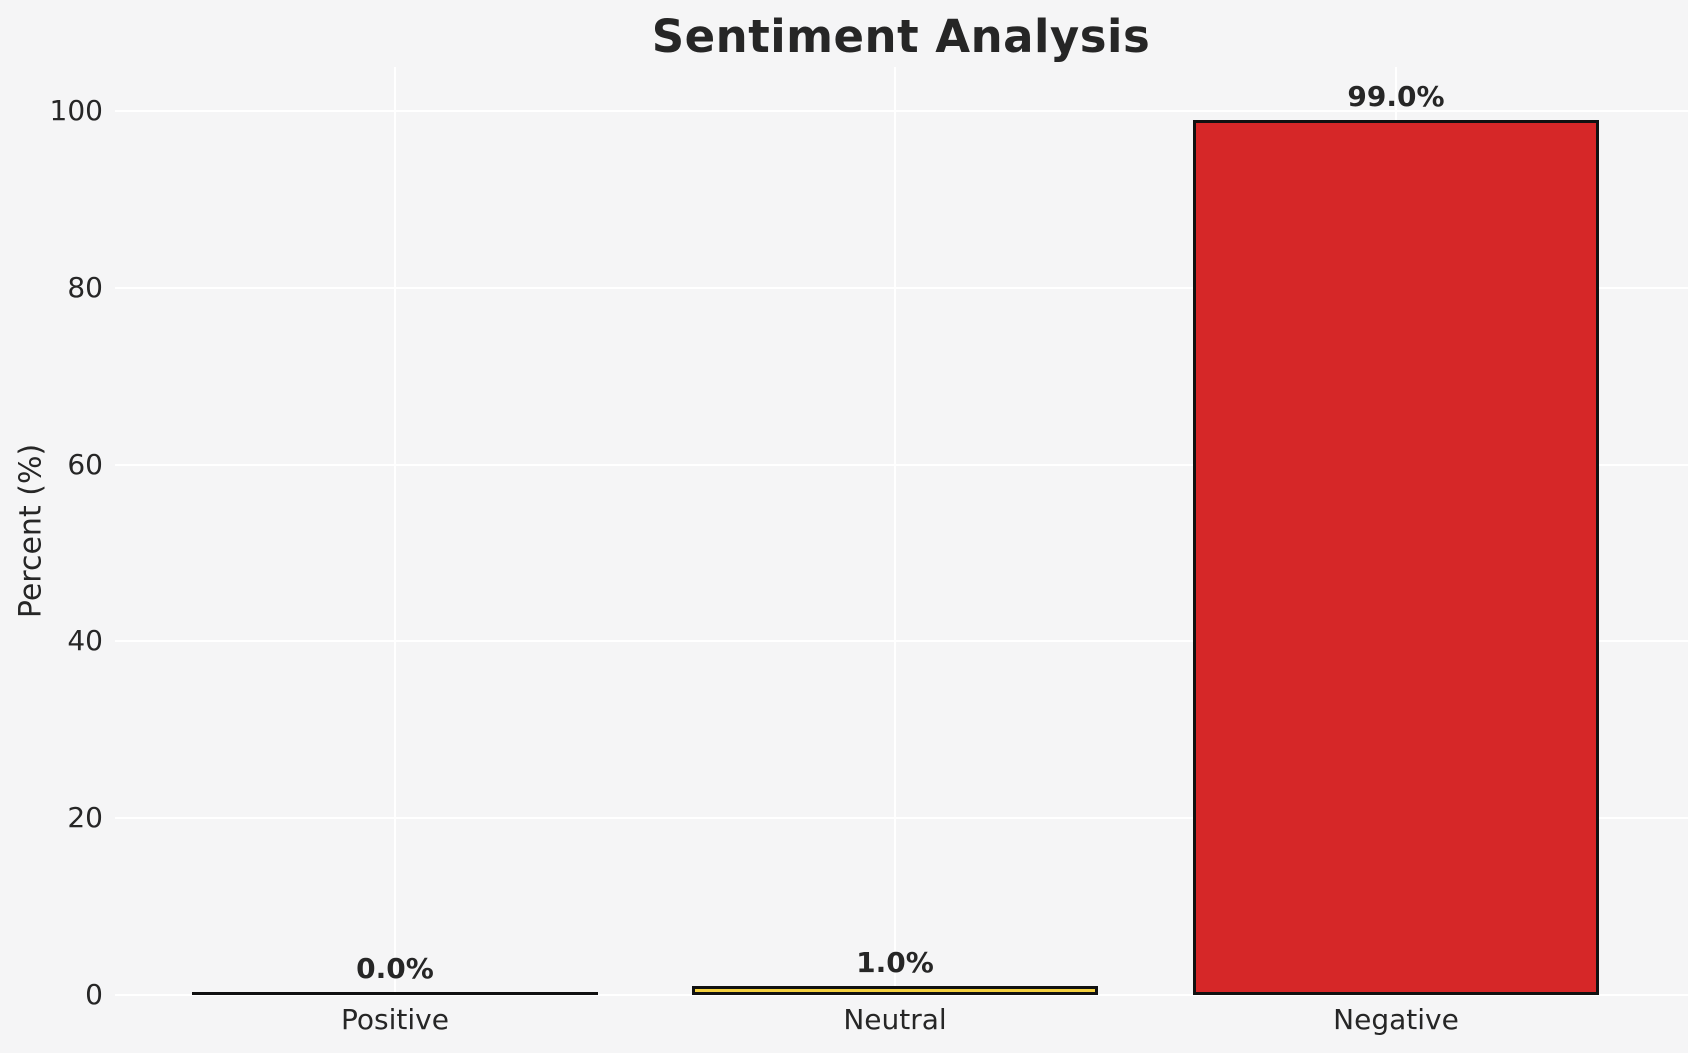 The width and height of the screenshot is (1688, 1053). I want to click on y-tick-label-100: 100, so click(76, 111).